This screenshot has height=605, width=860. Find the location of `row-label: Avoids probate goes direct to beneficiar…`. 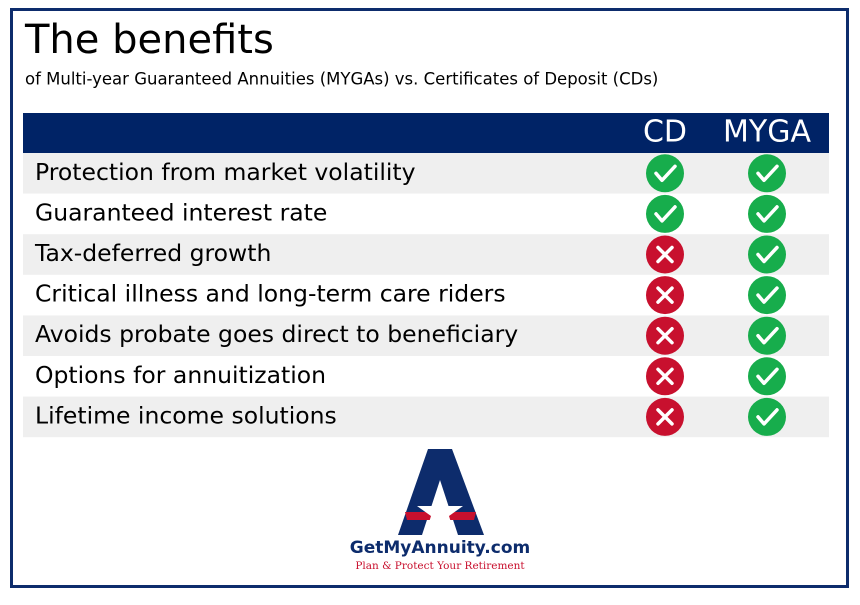

row-label: Avoids probate goes direct to beneficiar… is located at coordinates (276, 334).